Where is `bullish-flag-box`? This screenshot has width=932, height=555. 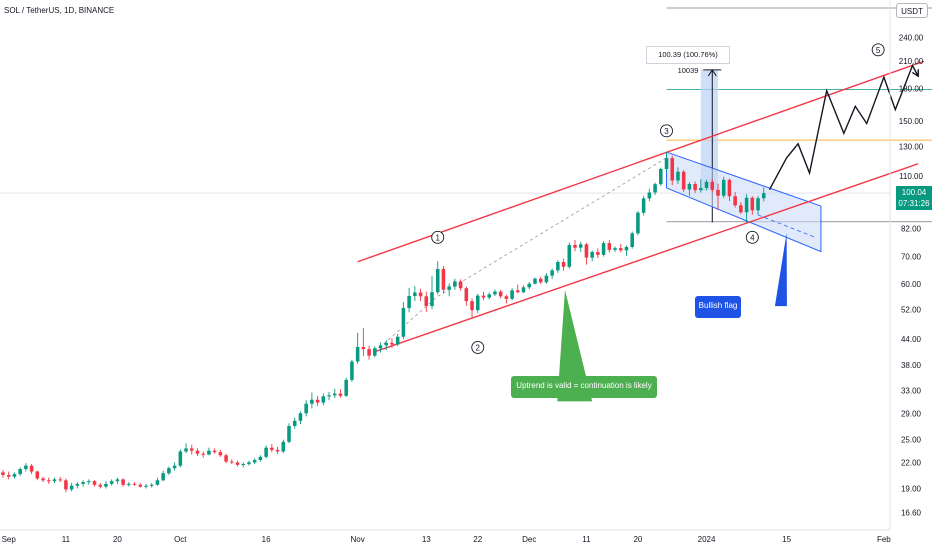
bullish-flag-box is located at coordinates (744, 202).